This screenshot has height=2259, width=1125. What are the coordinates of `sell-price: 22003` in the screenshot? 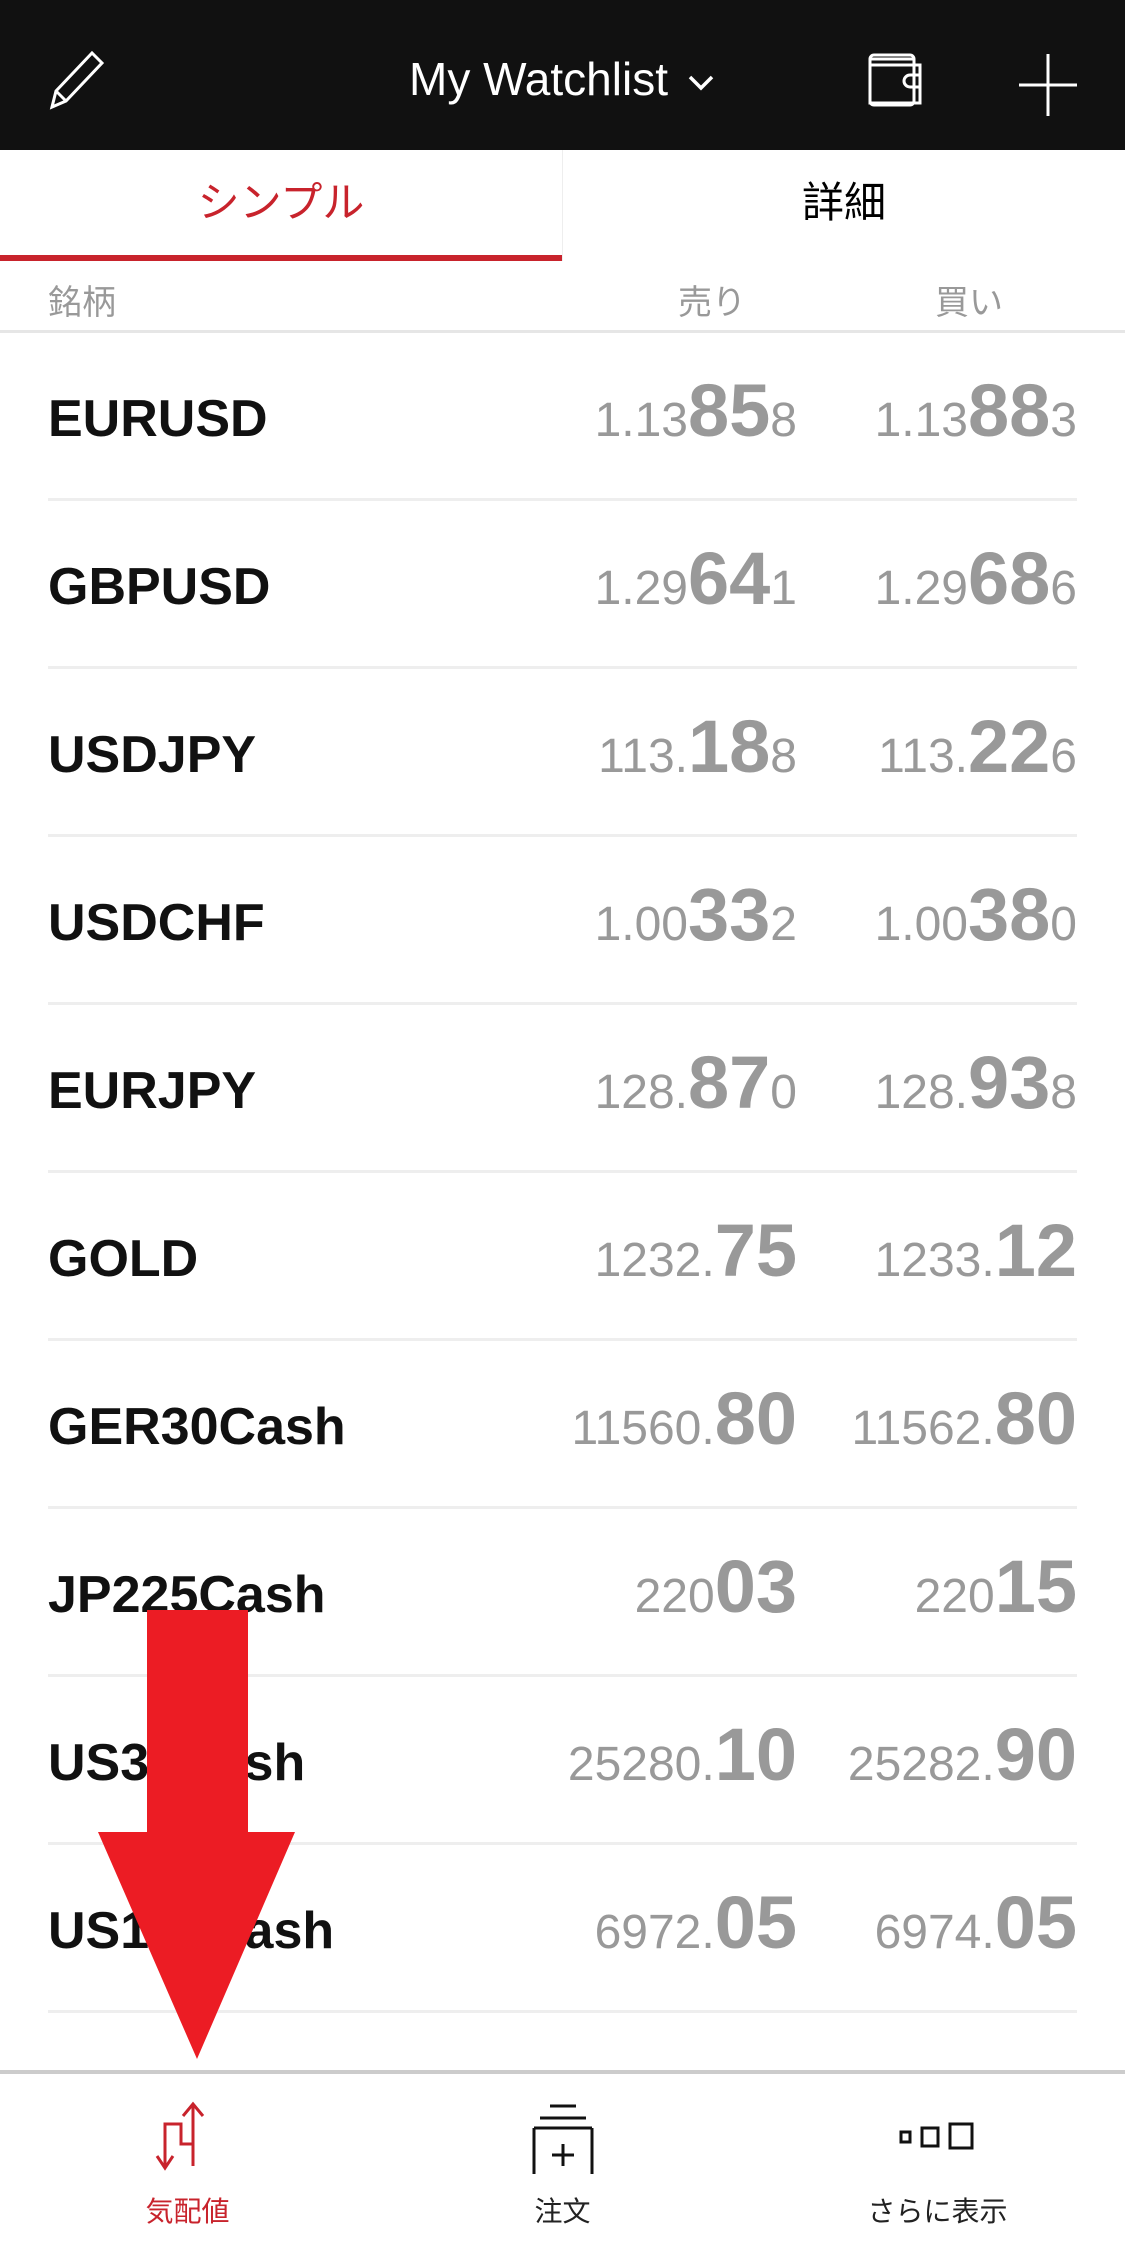 It's located at (716, 1587).